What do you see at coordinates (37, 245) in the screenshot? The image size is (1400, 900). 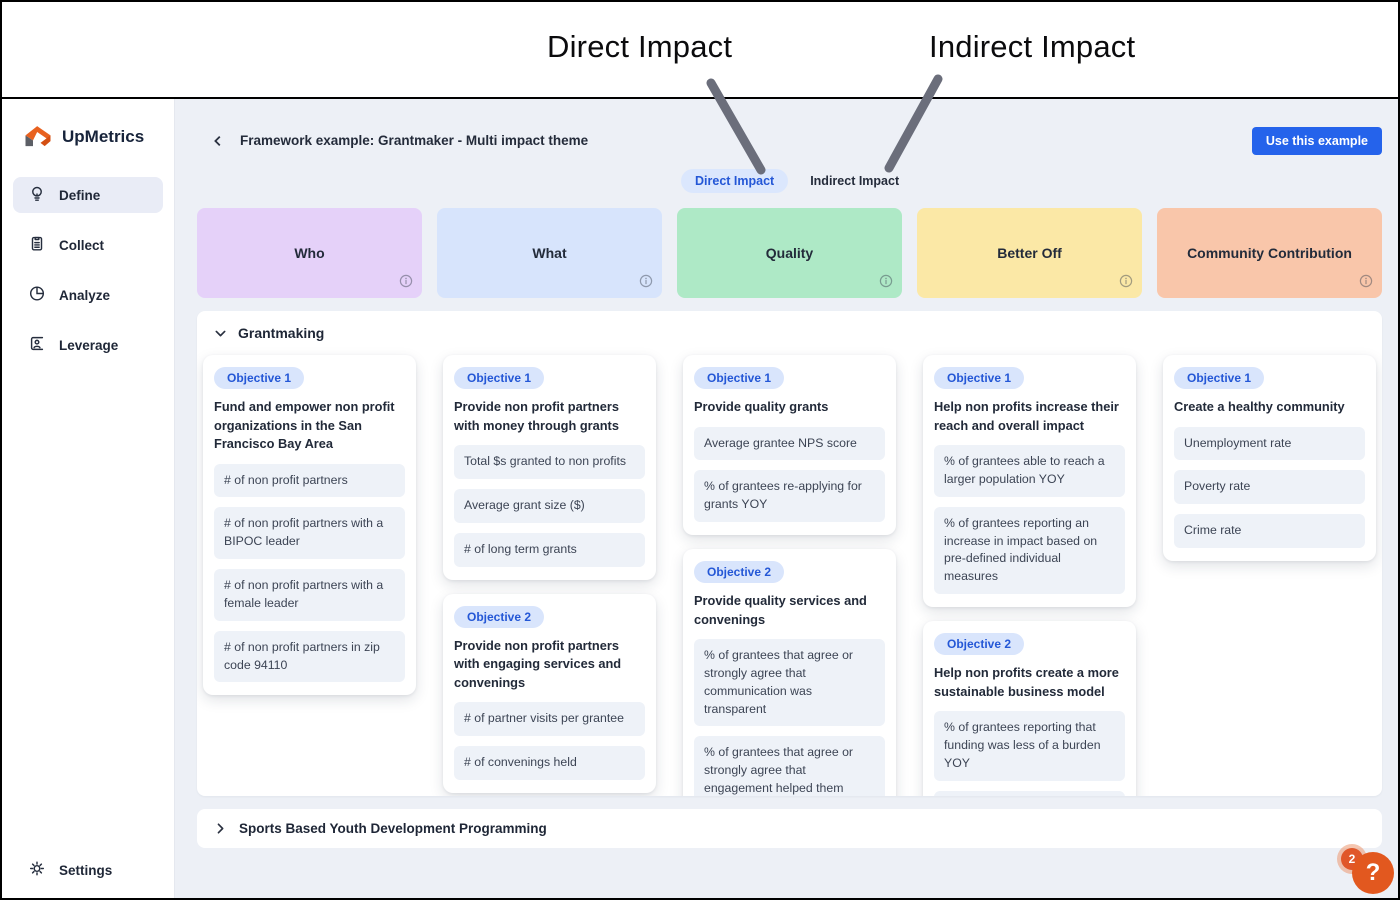 I see `clipboard-icon` at bounding box center [37, 245].